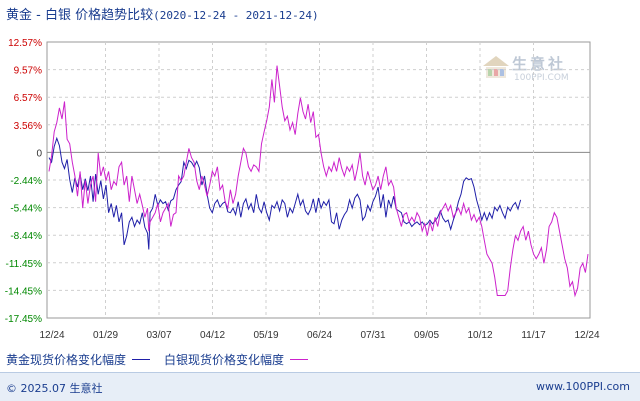  I want to click on y-tick-label: 6.57%, so click(28, 98).